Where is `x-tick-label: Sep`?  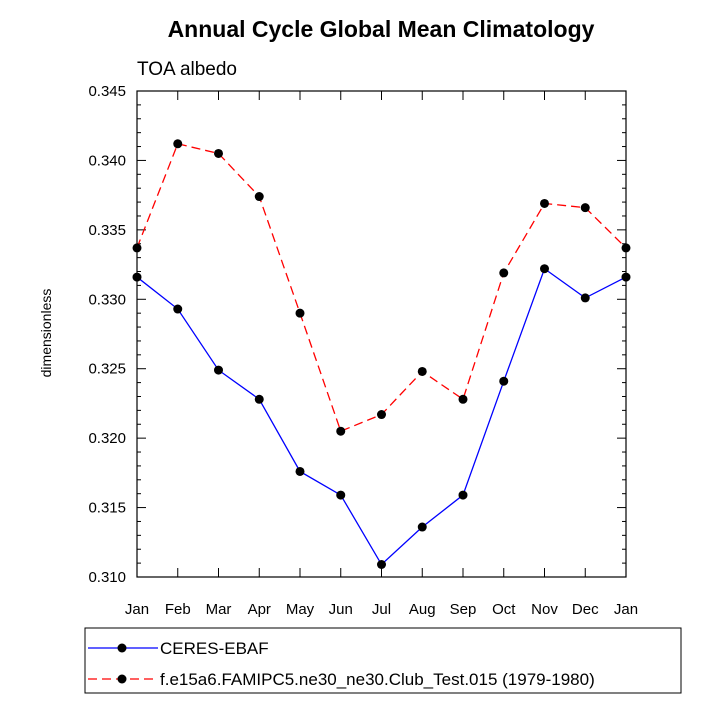 x-tick-label: Sep is located at coordinates (463, 609).